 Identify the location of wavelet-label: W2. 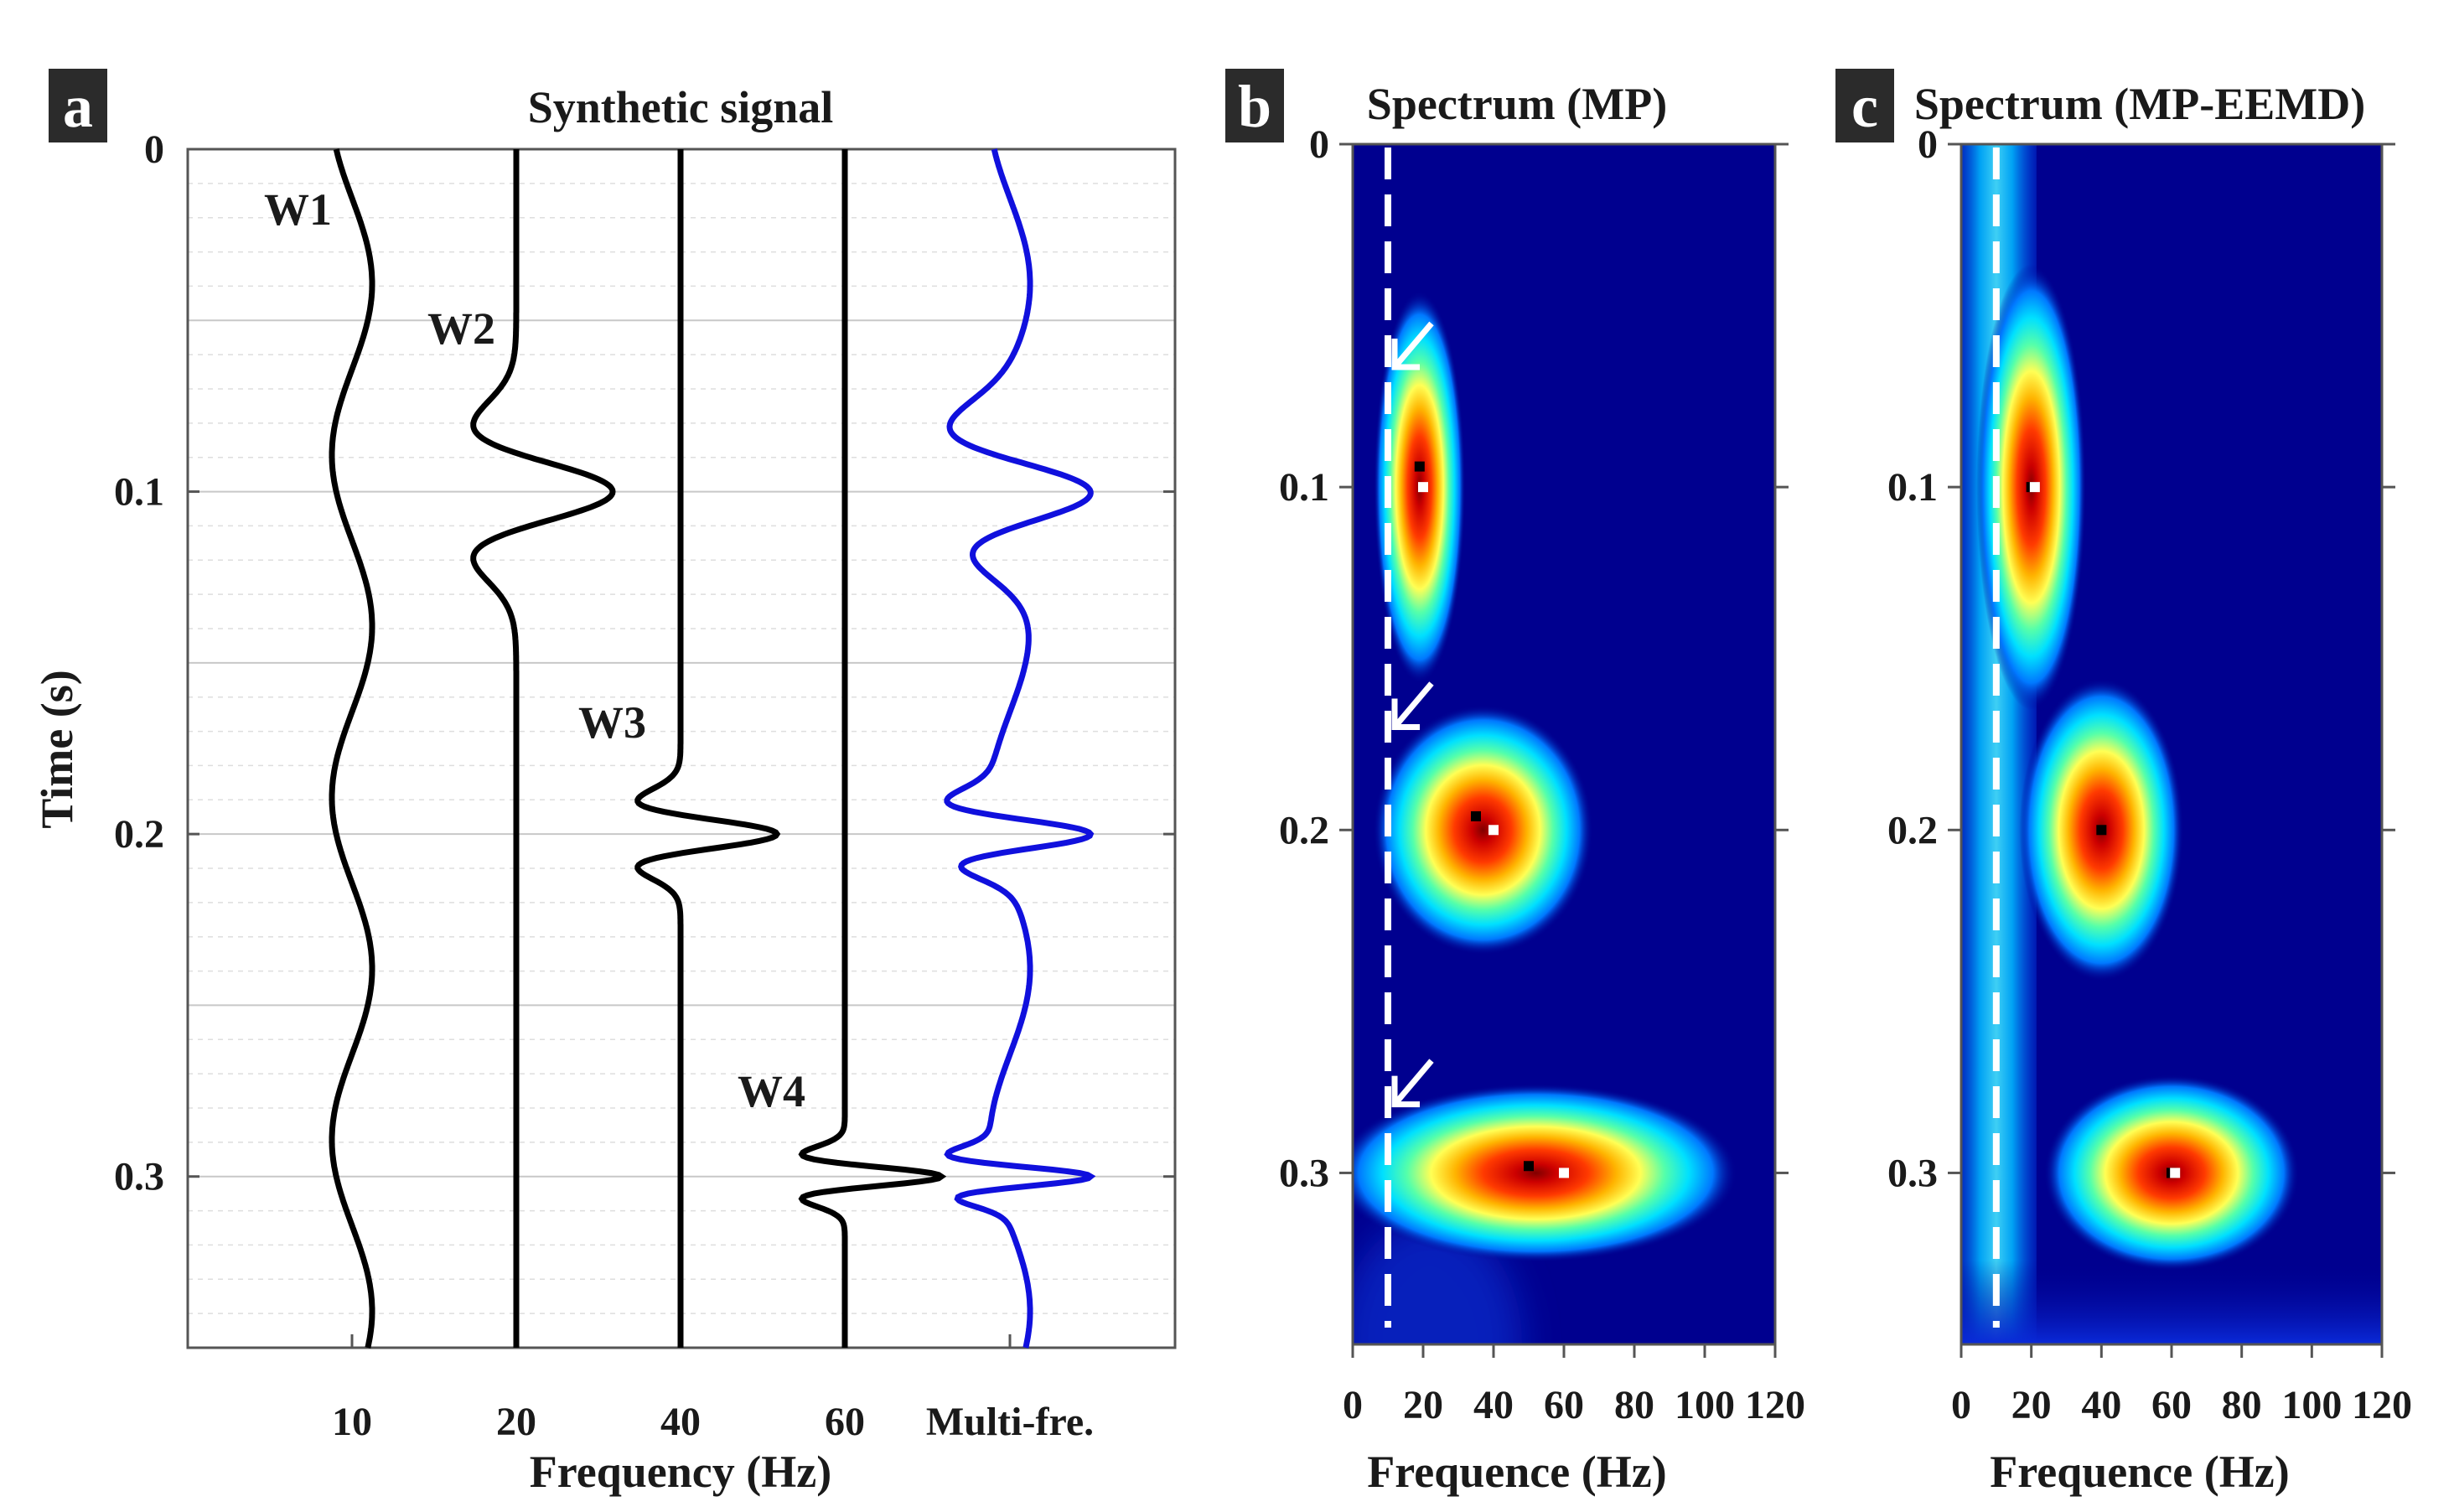
(461, 328).